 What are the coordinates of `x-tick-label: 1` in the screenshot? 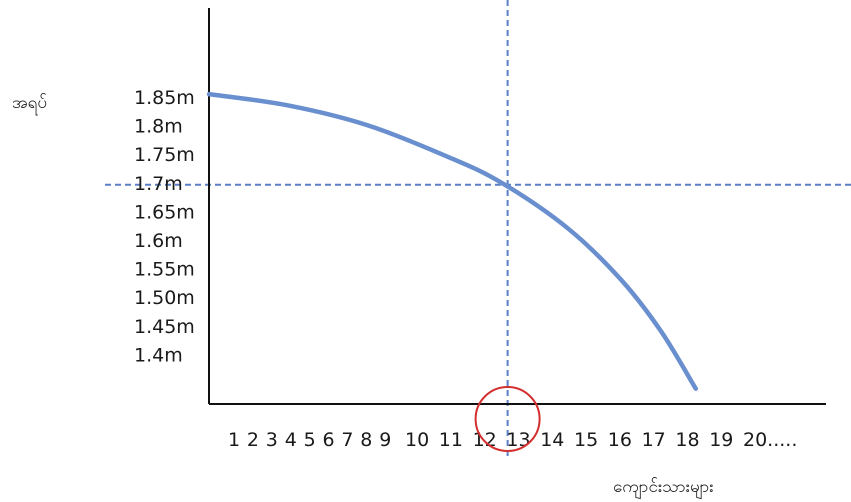 It's located at (234, 440).